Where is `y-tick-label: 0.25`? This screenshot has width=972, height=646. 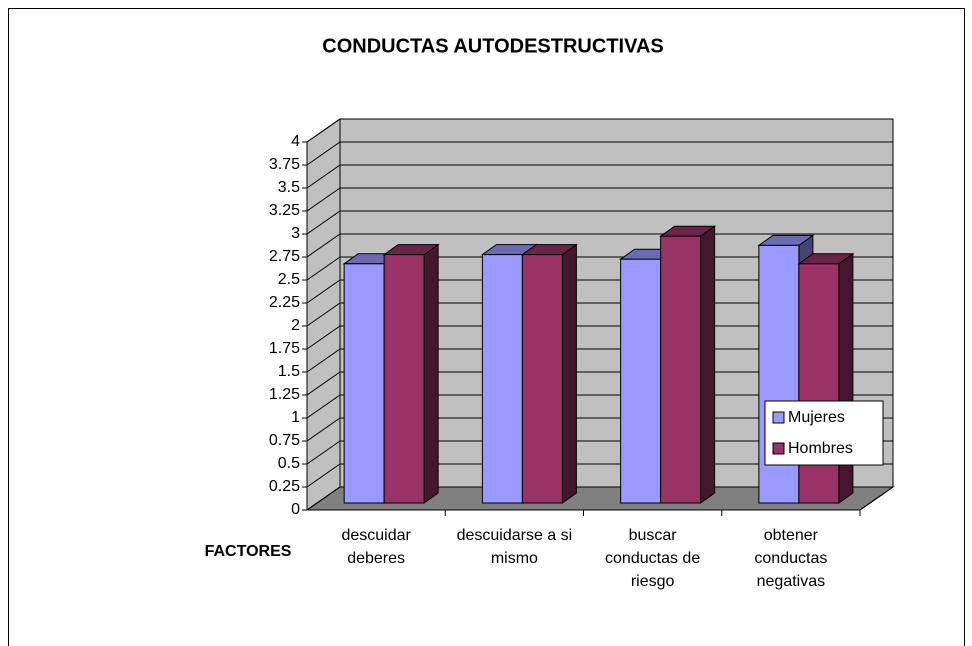 y-tick-label: 0.25 is located at coordinates (284, 486).